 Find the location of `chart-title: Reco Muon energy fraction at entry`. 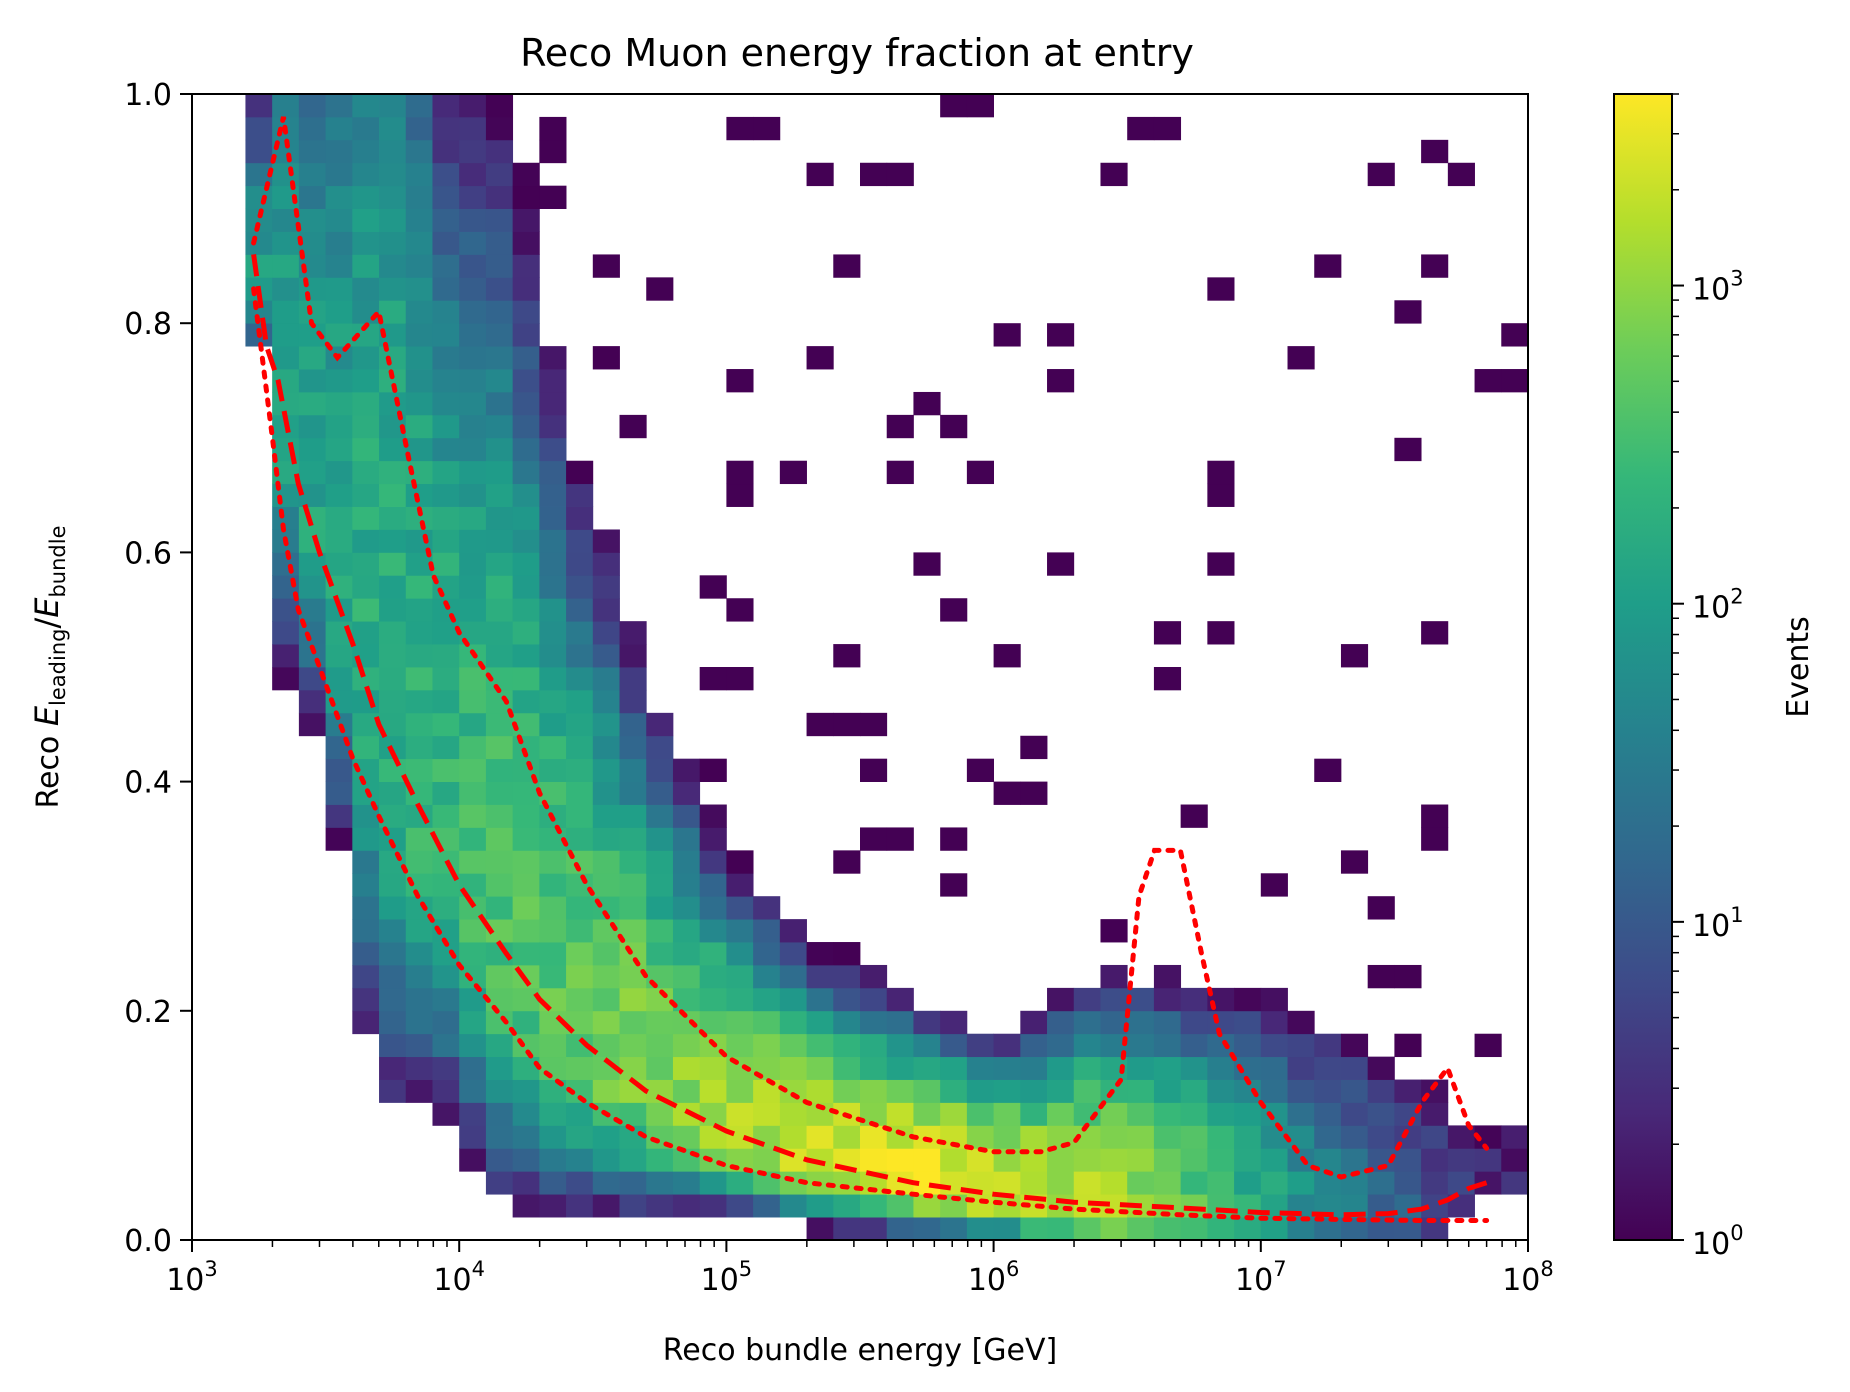

chart-title: Reco Muon energy fraction at entry is located at coordinates (857, 53).